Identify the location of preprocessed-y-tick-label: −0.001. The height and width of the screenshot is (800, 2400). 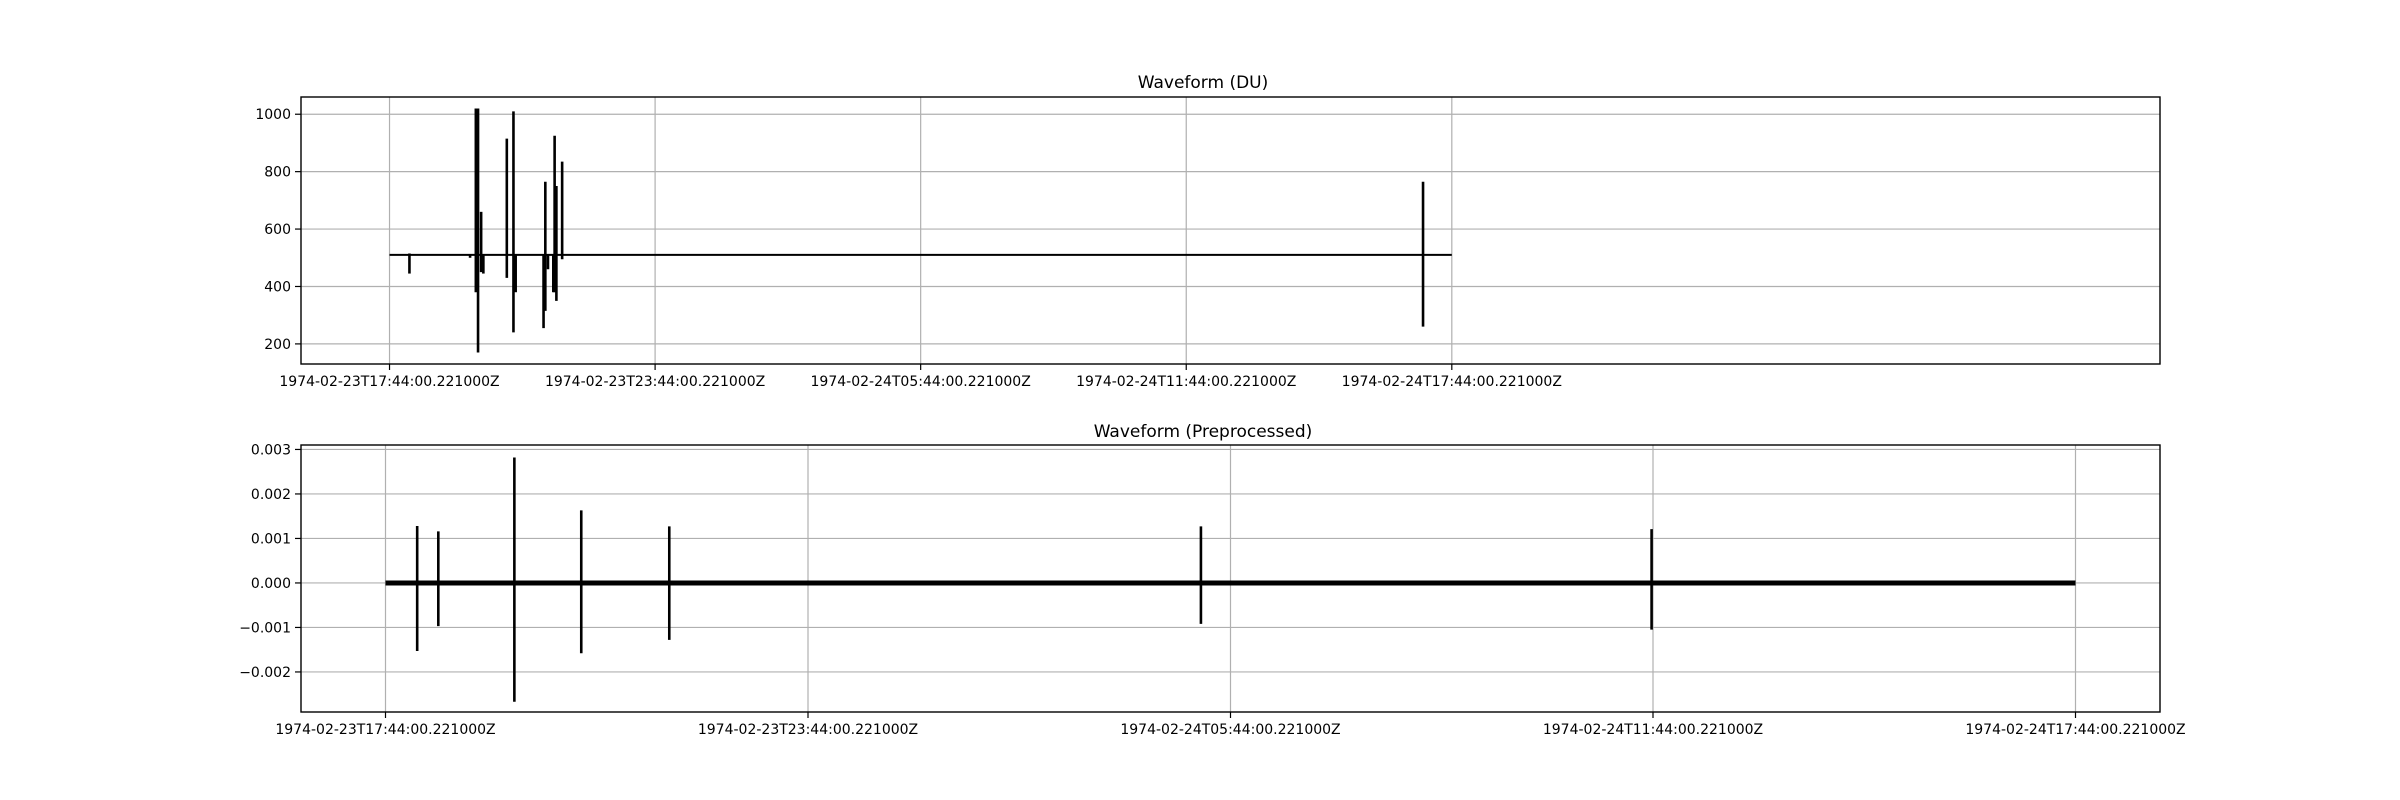
(265, 628).